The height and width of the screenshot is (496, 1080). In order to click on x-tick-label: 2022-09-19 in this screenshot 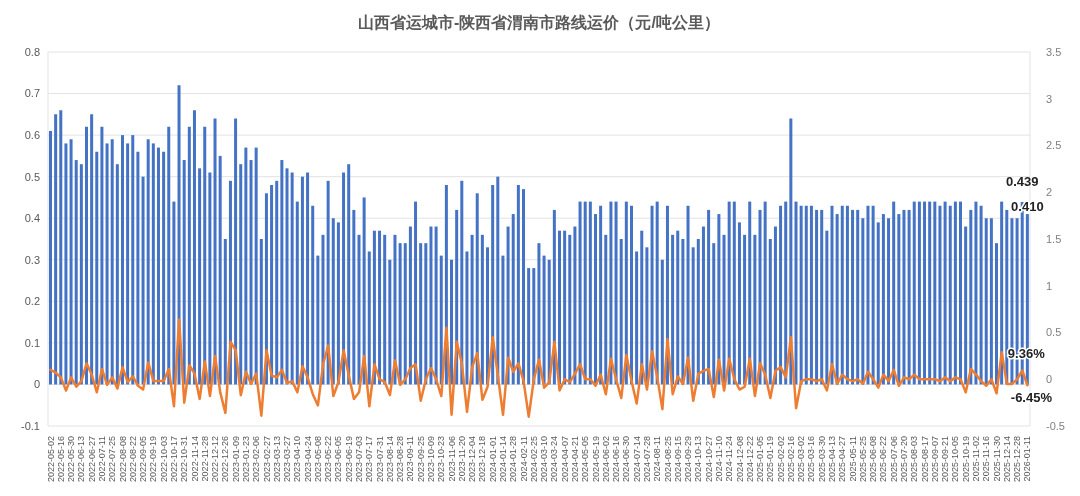, I will do `click(153, 459)`.